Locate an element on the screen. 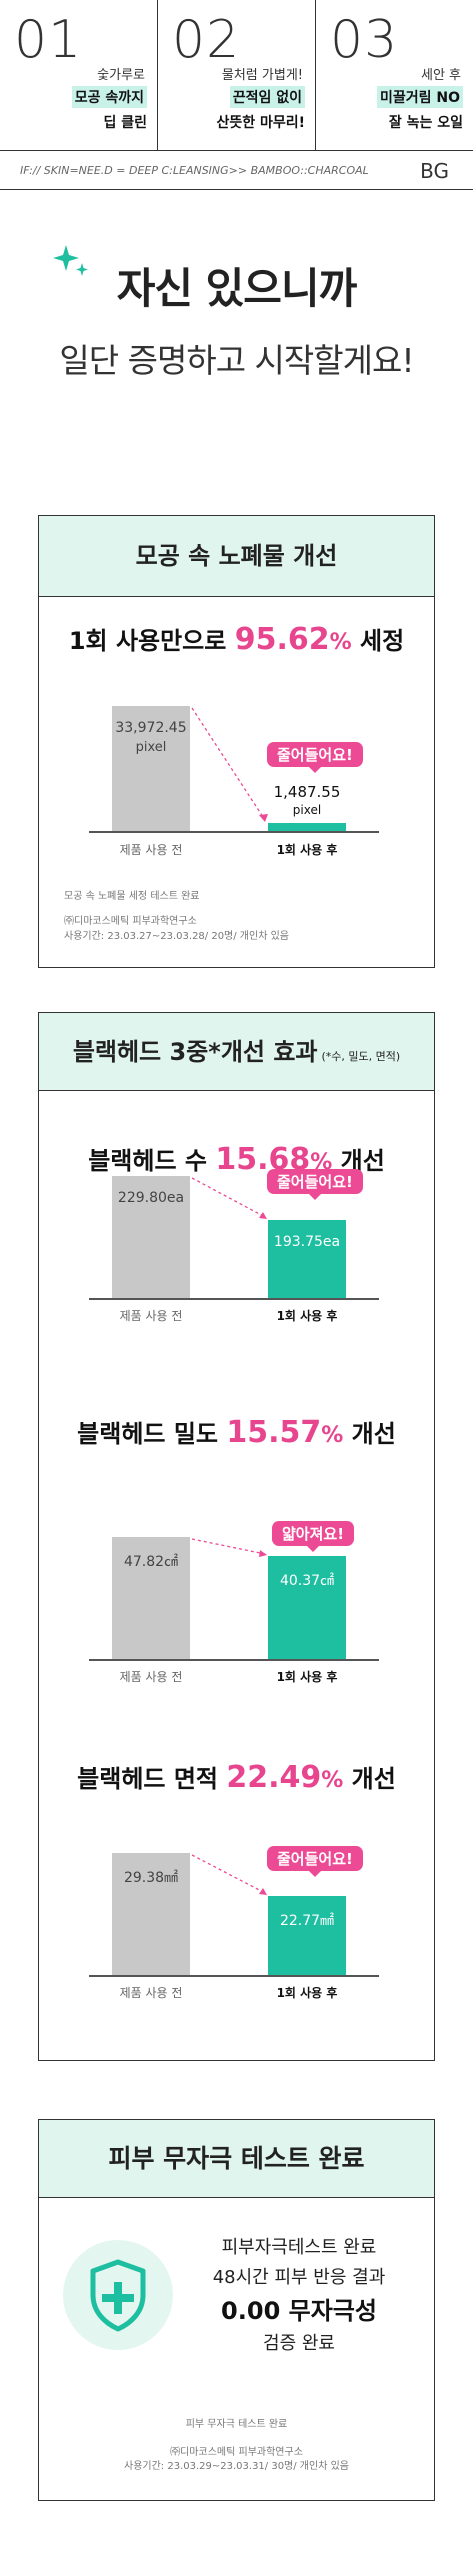 Image resolution: width=473 pixels, height=2560 pixels. stat-prefix: 블랙헤드 밀도 is located at coordinates (152, 1434).